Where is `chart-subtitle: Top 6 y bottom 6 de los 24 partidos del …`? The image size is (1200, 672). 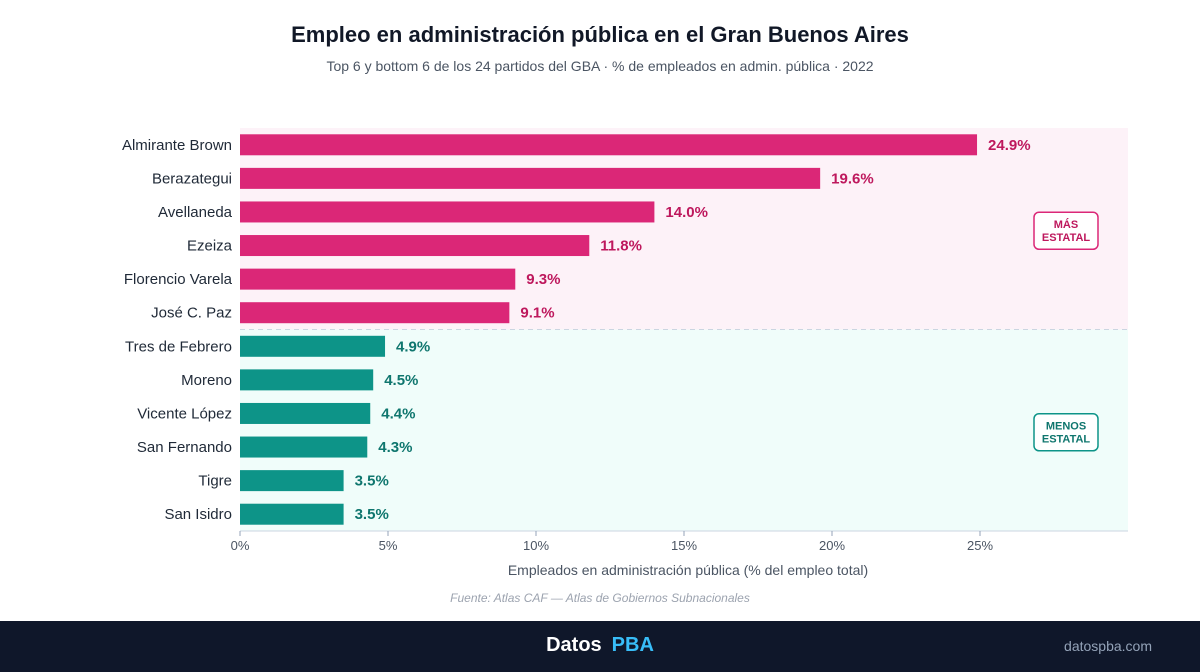
chart-subtitle: Top 6 y bottom 6 de los 24 partidos del … is located at coordinates (600, 66).